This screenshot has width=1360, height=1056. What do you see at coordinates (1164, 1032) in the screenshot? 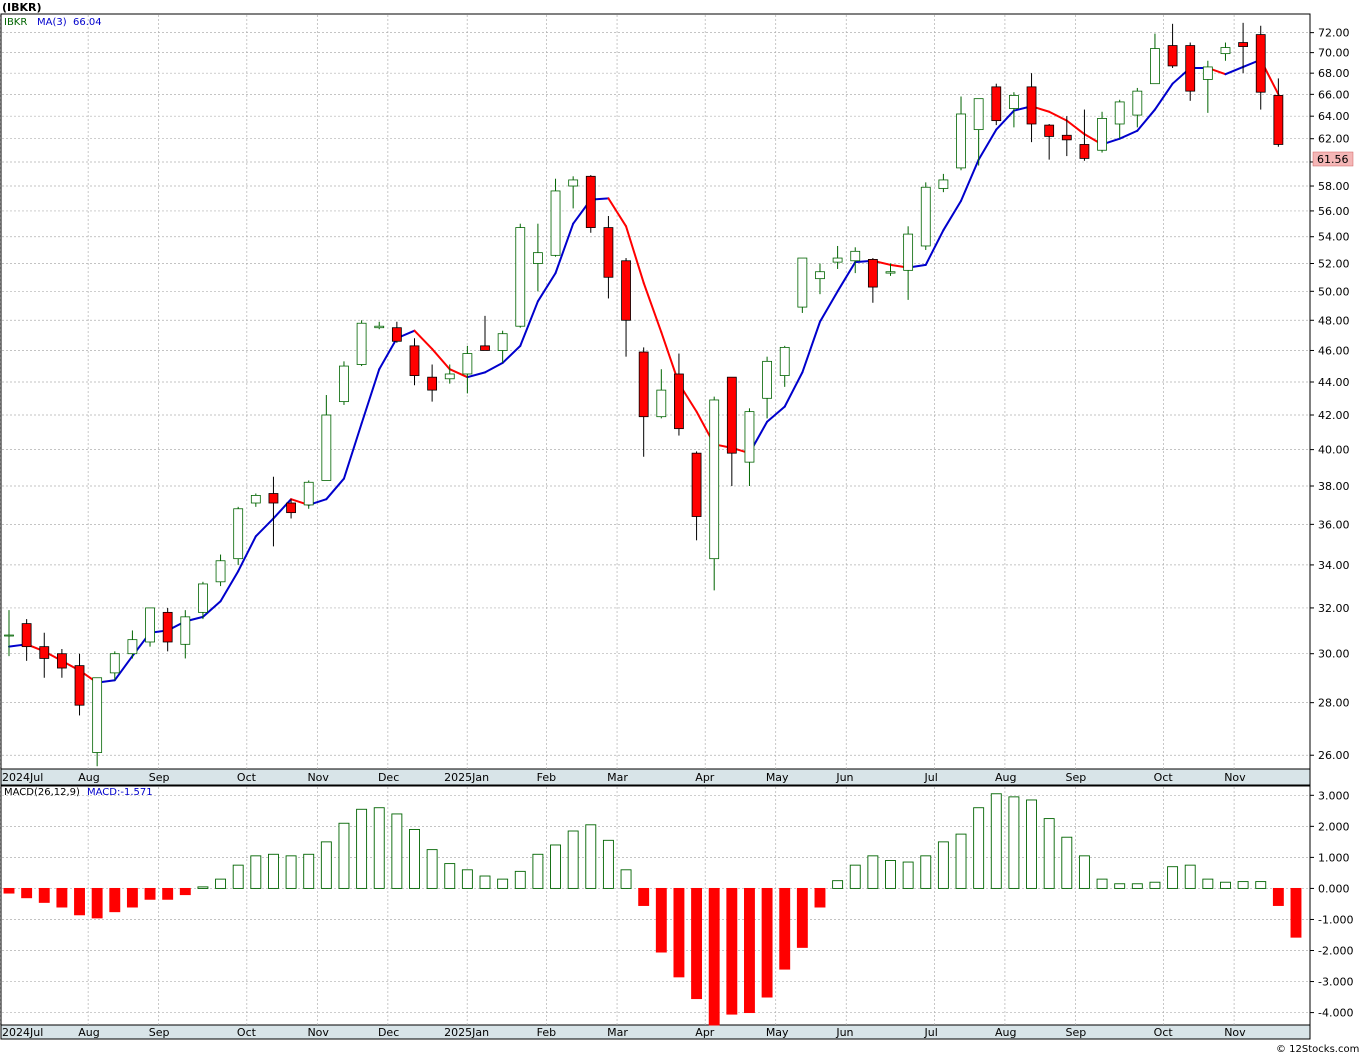
I see `macd-month-label: Oct` at bounding box center [1164, 1032].